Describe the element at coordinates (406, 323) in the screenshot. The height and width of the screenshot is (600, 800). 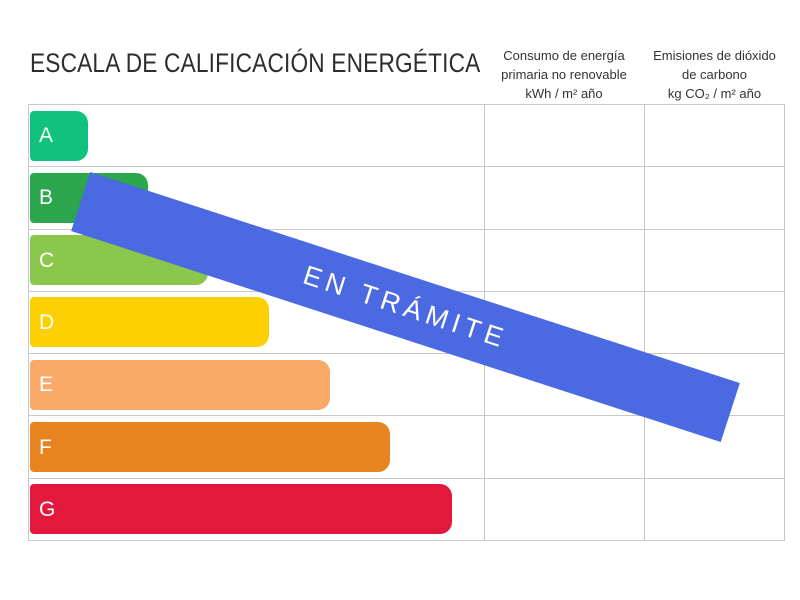
I see `table-row: D` at that location.